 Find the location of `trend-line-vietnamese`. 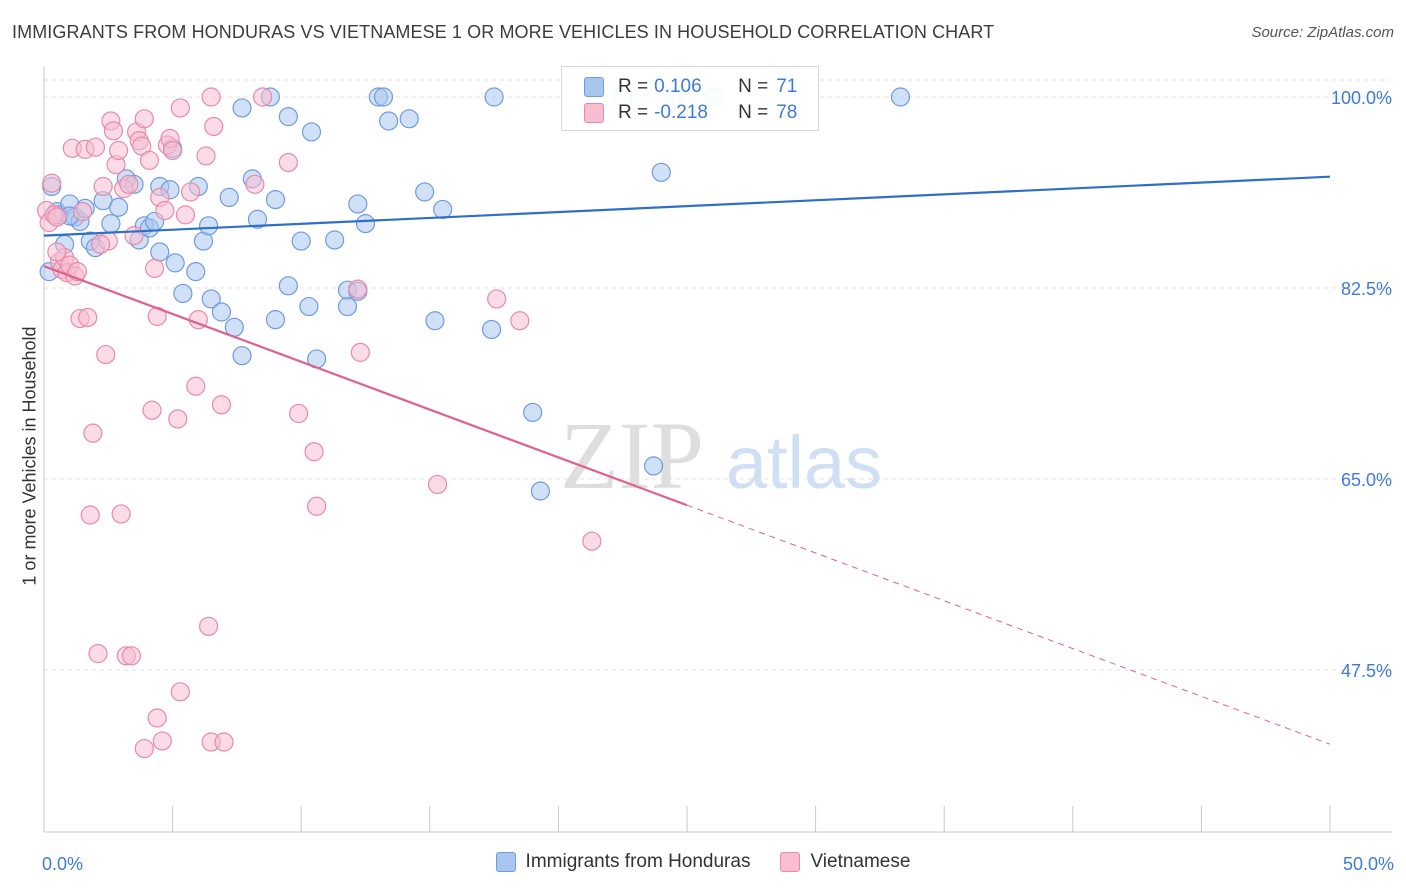

trend-line-vietnamese is located at coordinates (365, 386).